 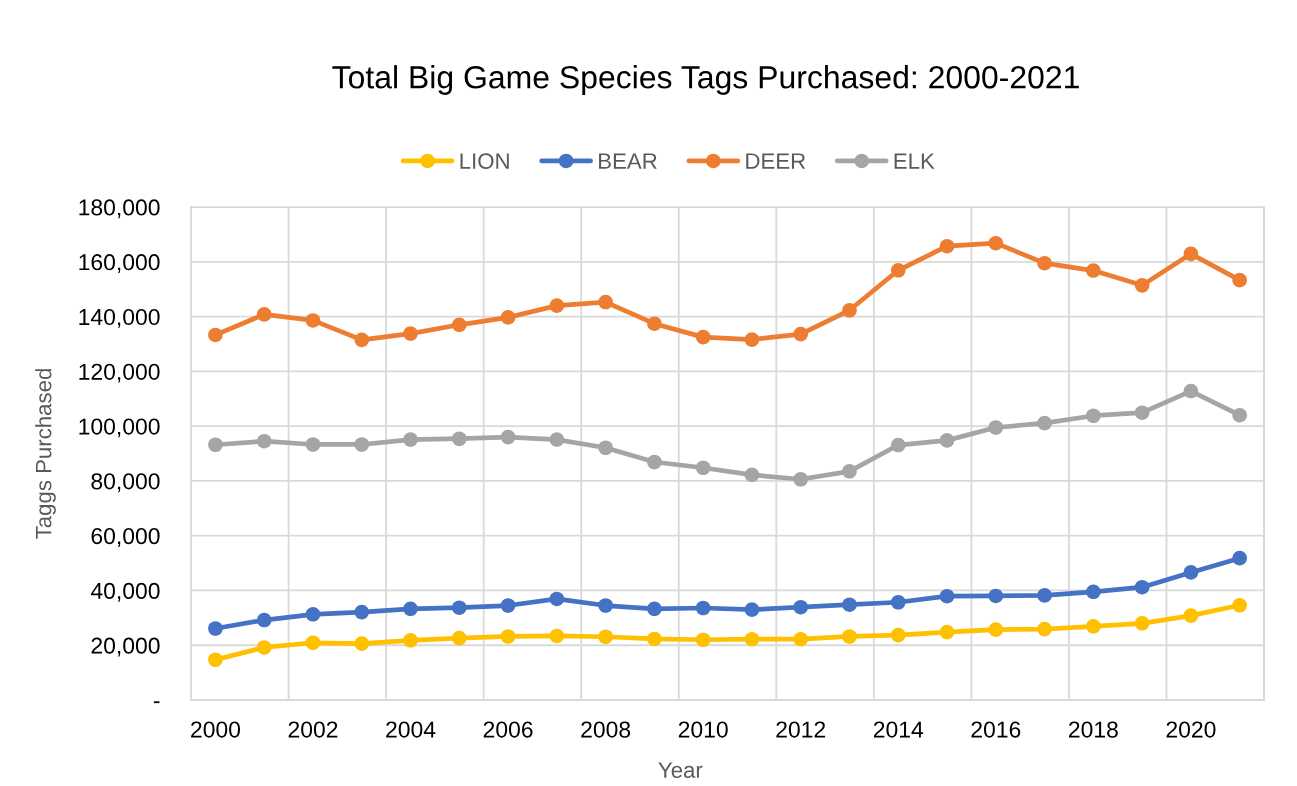 What do you see at coordinates (156, 702) in the screenshot?
I see `y-tick-label: -` at bounding box center [156, 702].